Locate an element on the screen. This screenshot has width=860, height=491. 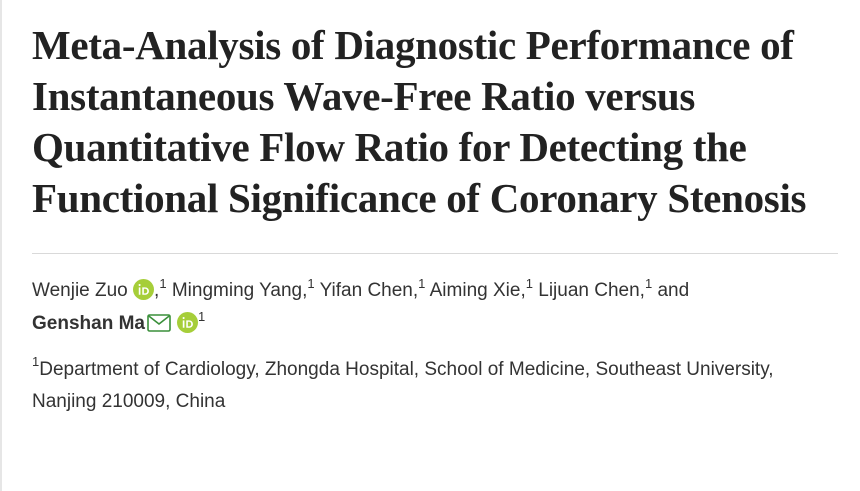
author-yifan-chen: Yifan Chen,1 is located at coordinates (372, 289).